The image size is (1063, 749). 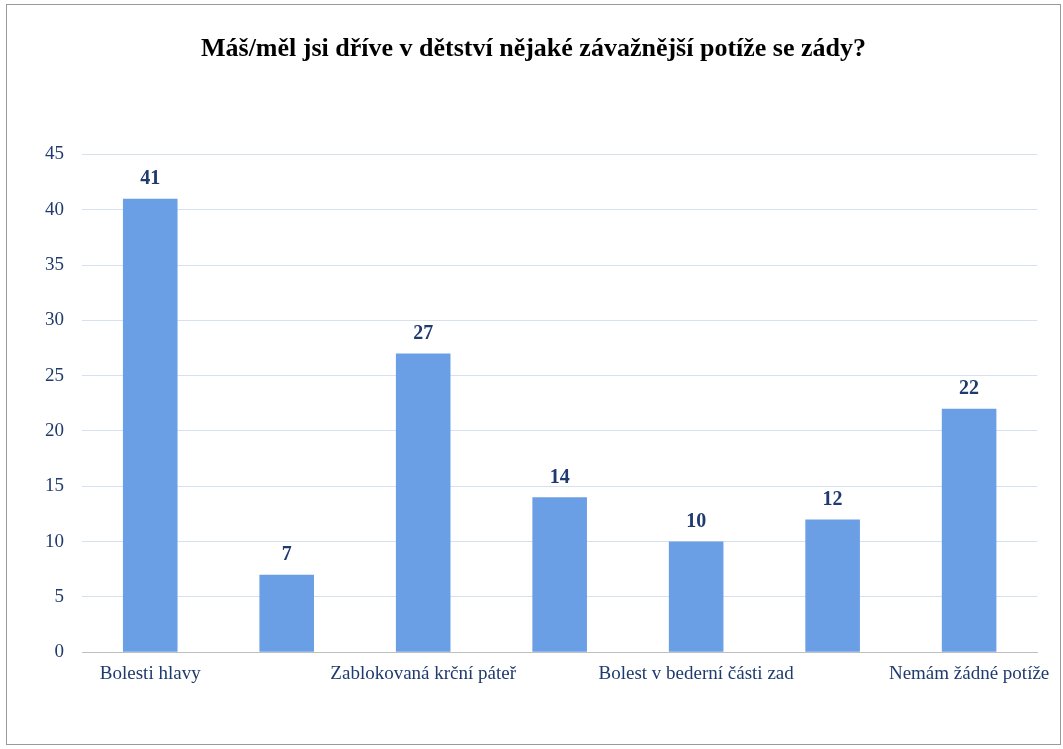 I want to click on chart-title: Máš/měl jsi dříve v dětství nějaké závažnější potíže se zády?, so click(x=533, y=48).